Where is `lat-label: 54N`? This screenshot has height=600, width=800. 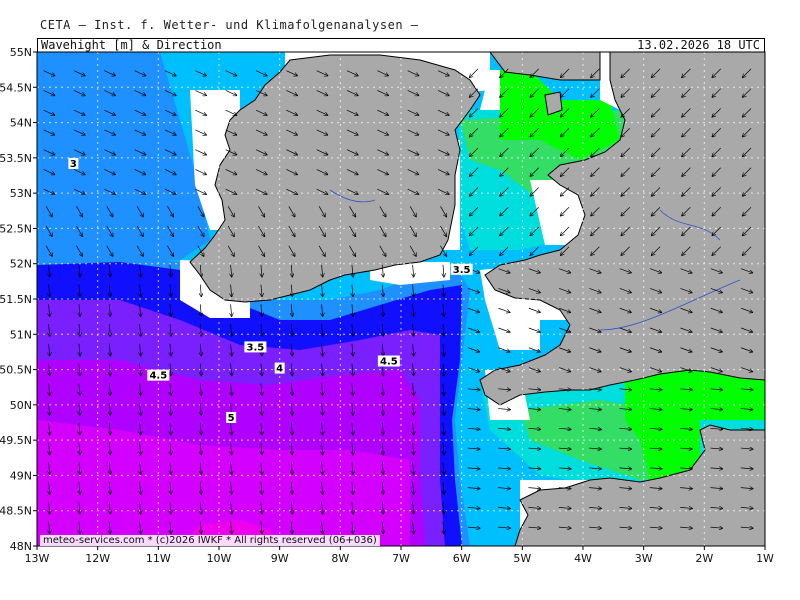
lat-label: 54N is located at coordinates (21, 123).